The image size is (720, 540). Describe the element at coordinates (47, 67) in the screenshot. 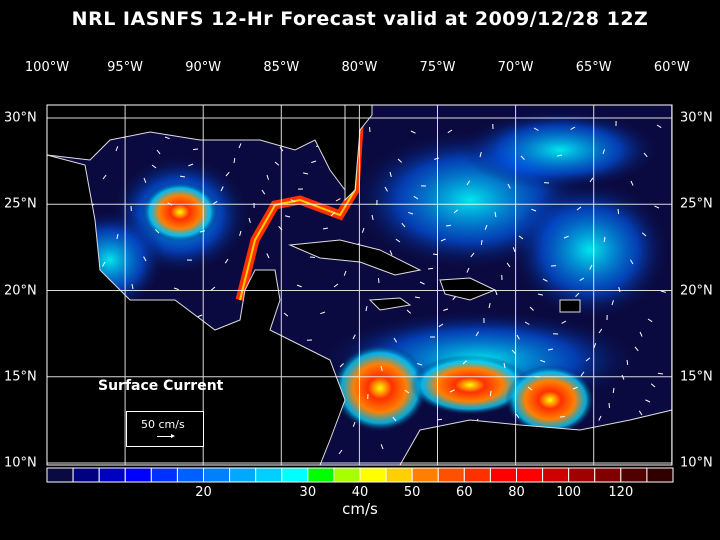

I see `lon-label: 100°W` at that location.